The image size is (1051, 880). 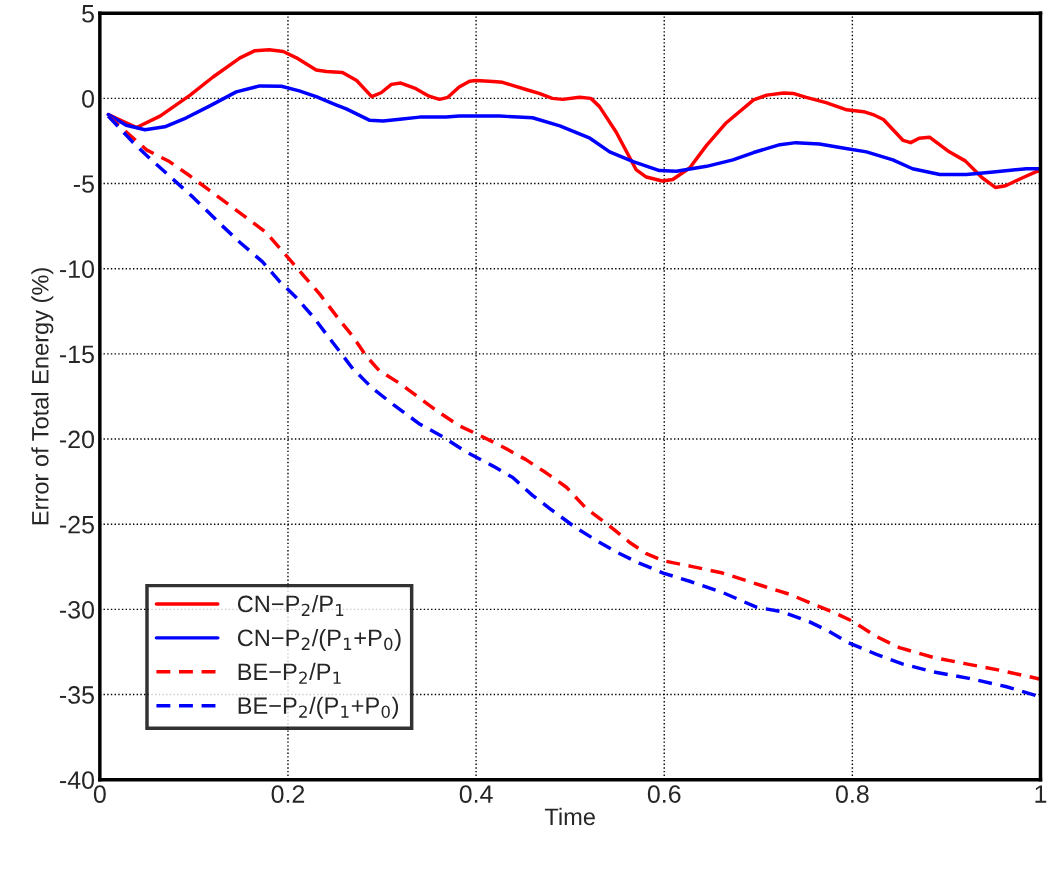 I want to click on y-tick-label: -15, so click(x=76, y=354).